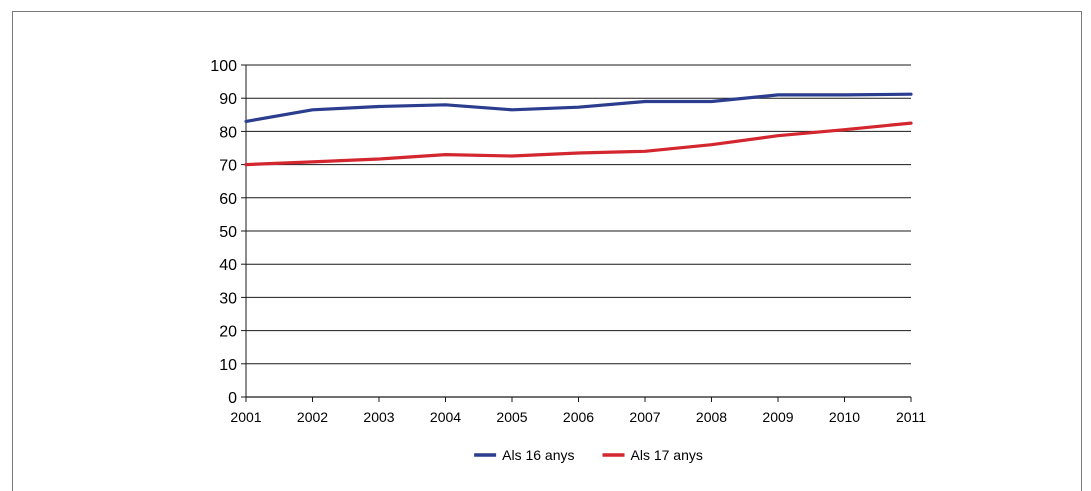 The height and width of the screenshot is (491, 1091). I want to click on y-tick-label: 90, so click(228, 99).